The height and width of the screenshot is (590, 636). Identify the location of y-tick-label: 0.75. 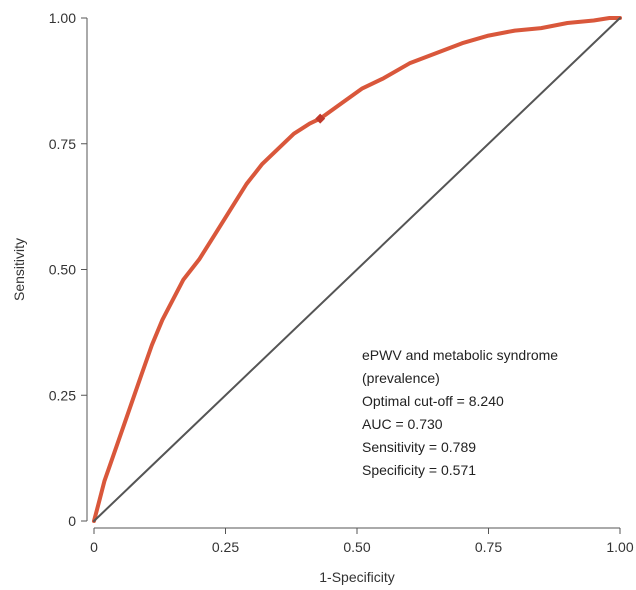
(62, 144).